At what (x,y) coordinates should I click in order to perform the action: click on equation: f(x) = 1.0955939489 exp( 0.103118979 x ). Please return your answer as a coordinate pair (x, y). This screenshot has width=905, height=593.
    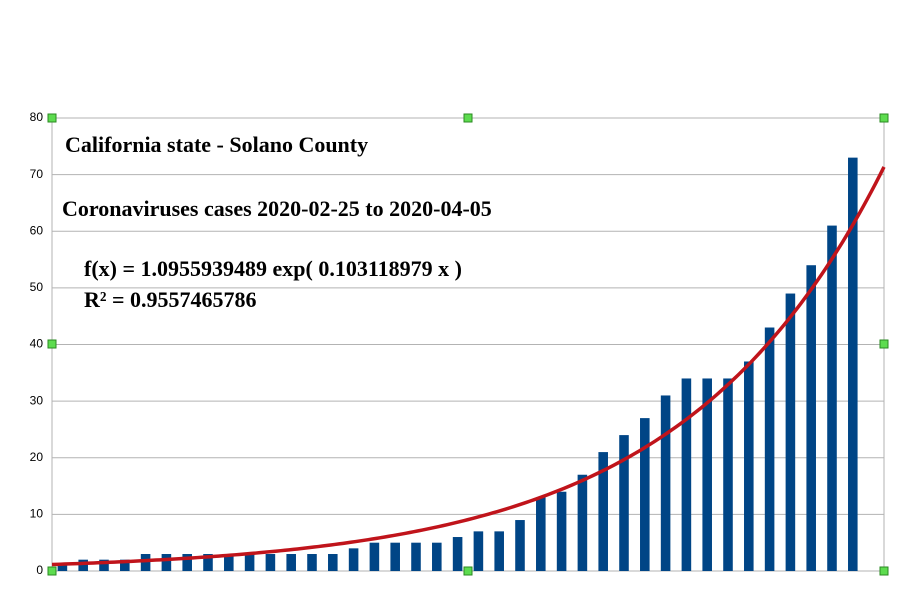
    Looking at the image, I should click on (273, 268).